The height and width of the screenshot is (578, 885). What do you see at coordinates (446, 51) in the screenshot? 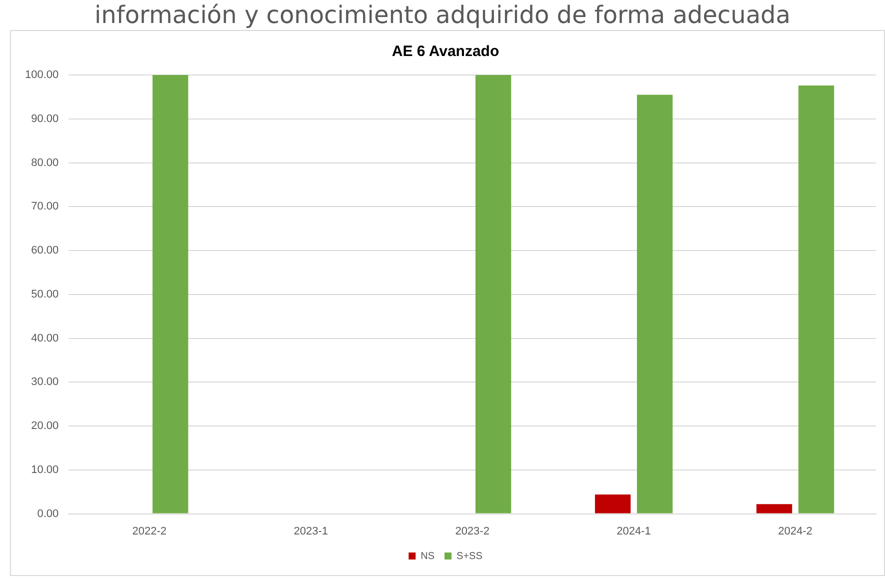
I see `chart-title: AE 6 Avanzado` at bounding box center [446, 51].